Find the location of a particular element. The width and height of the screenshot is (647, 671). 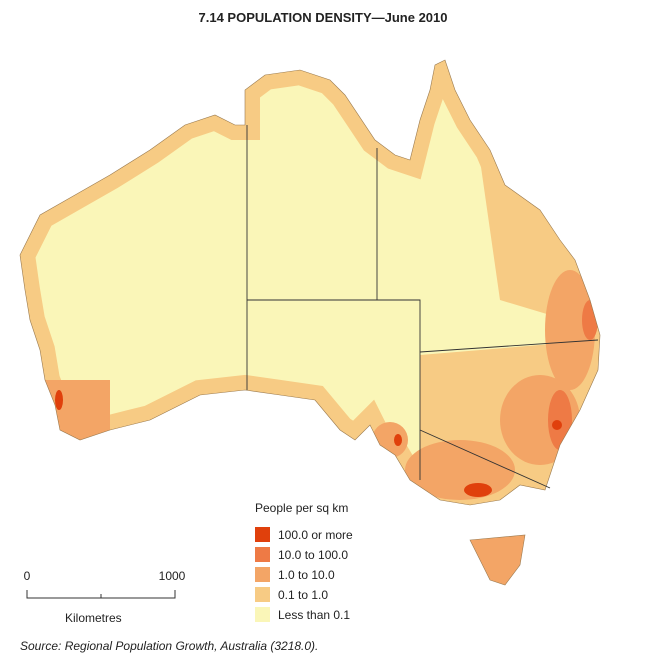

legend-label: 1.0 to 10.0 is located at coordinates (306, 575).